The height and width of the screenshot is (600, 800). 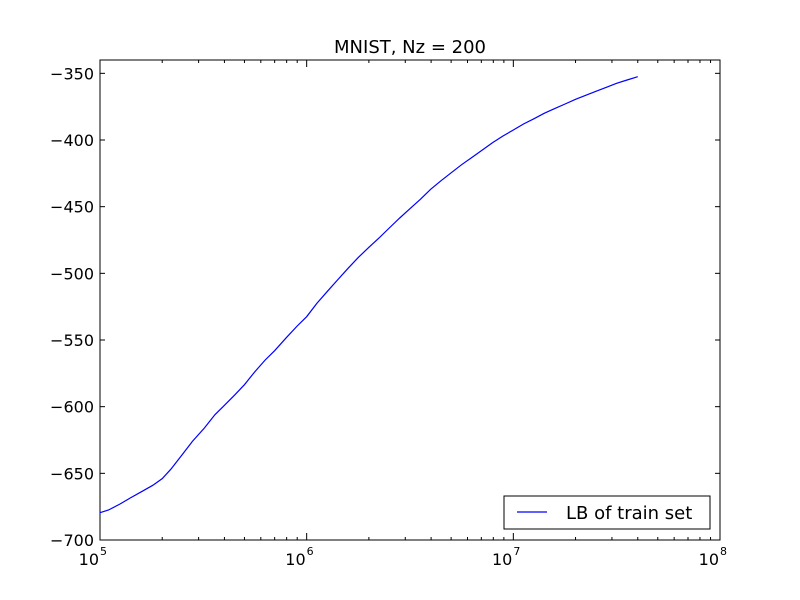 What do you see at coordinates (72, 540) in the screenshot?
I see `y-tick-label: −700` at bounding box center [72, 540].